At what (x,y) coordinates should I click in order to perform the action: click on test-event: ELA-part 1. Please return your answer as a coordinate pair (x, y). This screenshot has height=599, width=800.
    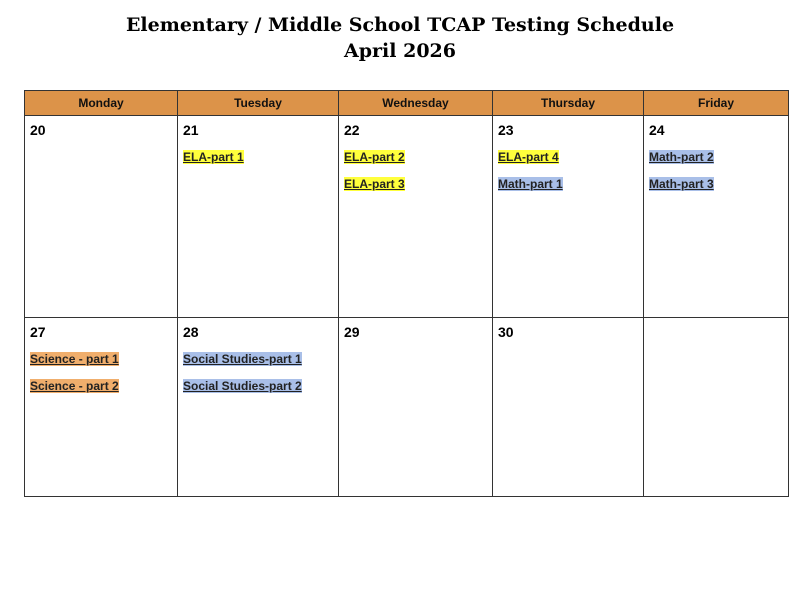
    Looking at the image, I should click on (213, 157).